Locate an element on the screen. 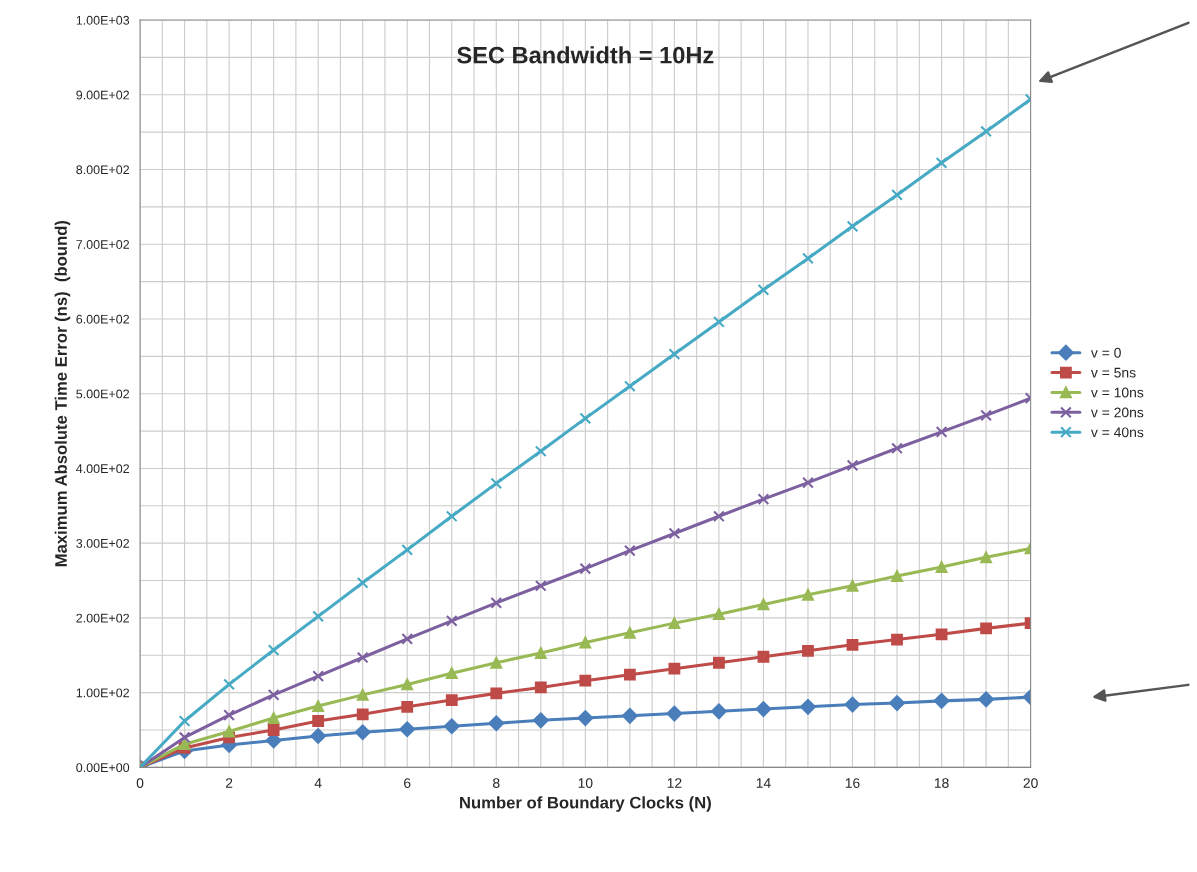 The height and width of the screenshot is (872, 1197). y-tick-label: 5.00E+02 is located at coordinates (103, 394).